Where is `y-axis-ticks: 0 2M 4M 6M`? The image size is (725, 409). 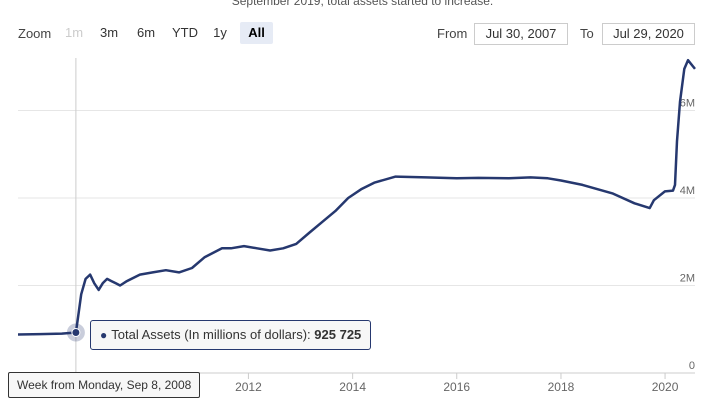
y-axis-ticks: 0 2M 4M 6M is located at coordinates (687, 235).